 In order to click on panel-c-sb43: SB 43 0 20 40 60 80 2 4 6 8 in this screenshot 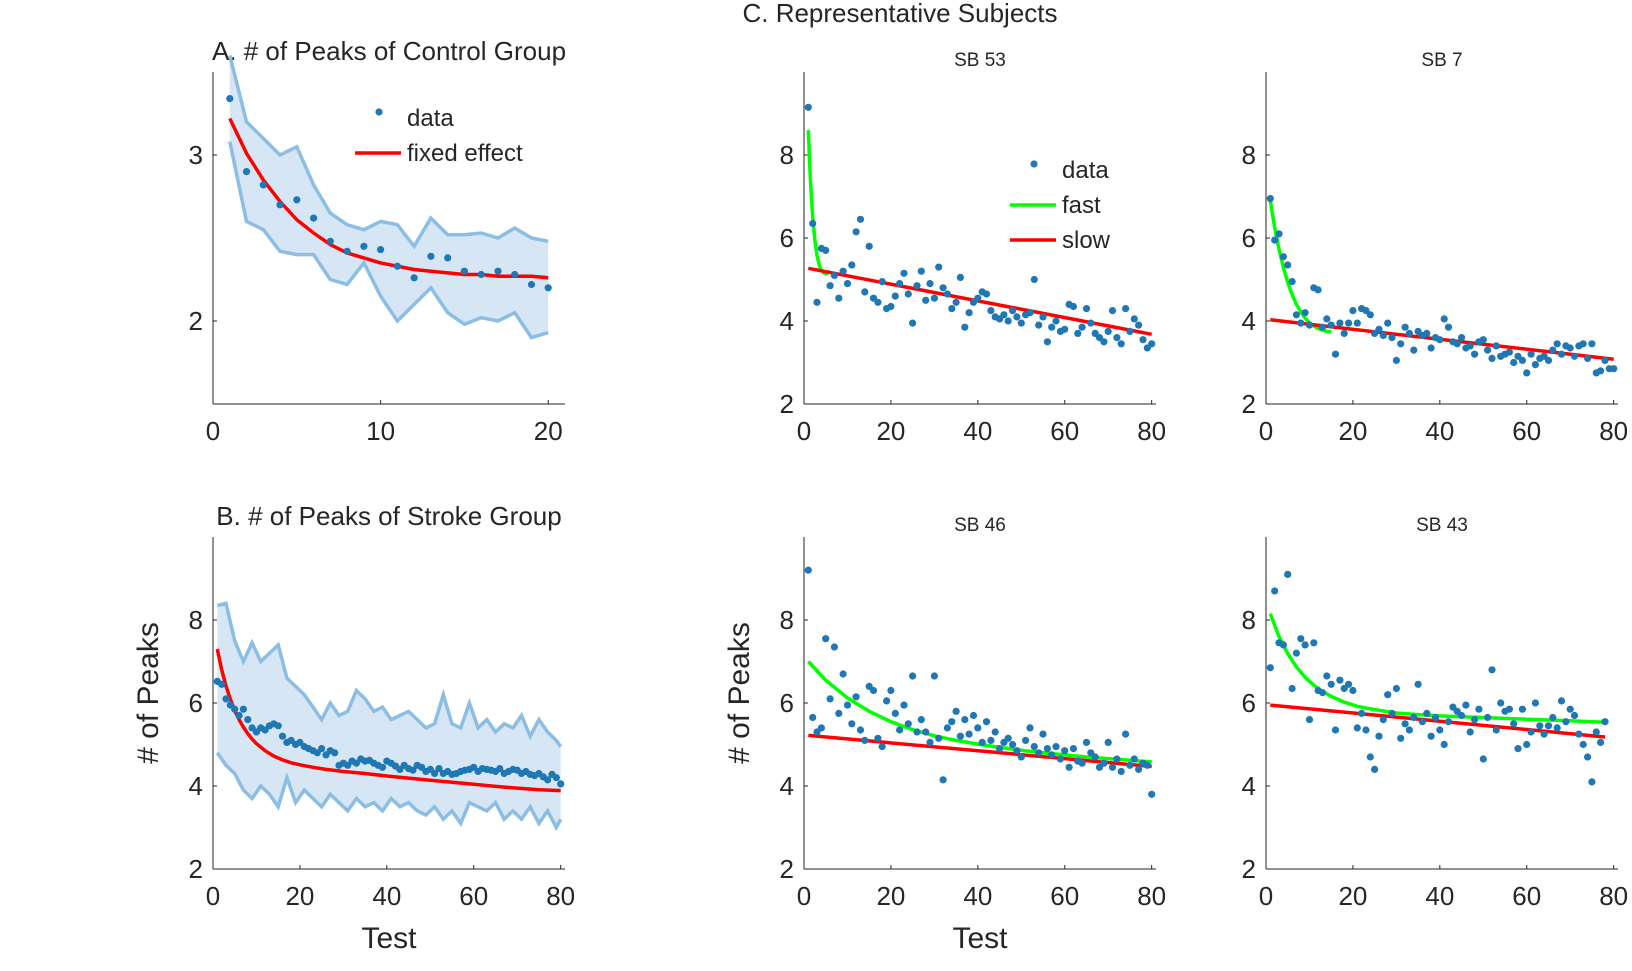, I will do `click(1435, 713)`.